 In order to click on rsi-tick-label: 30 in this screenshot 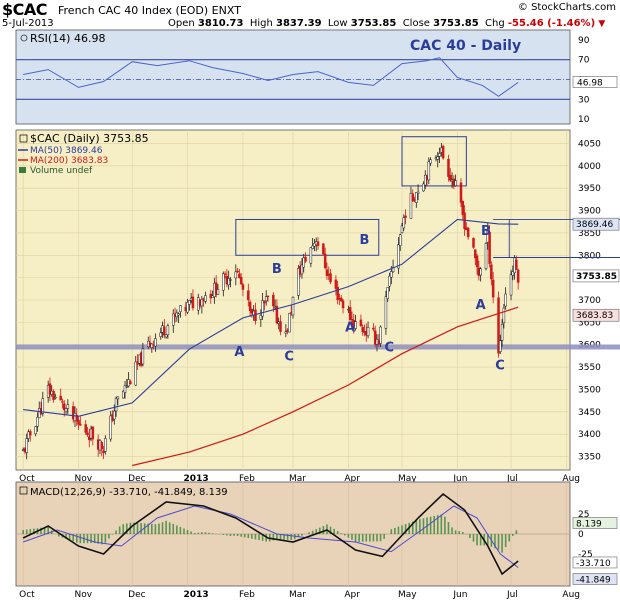, I will do `click(584, 100)`.